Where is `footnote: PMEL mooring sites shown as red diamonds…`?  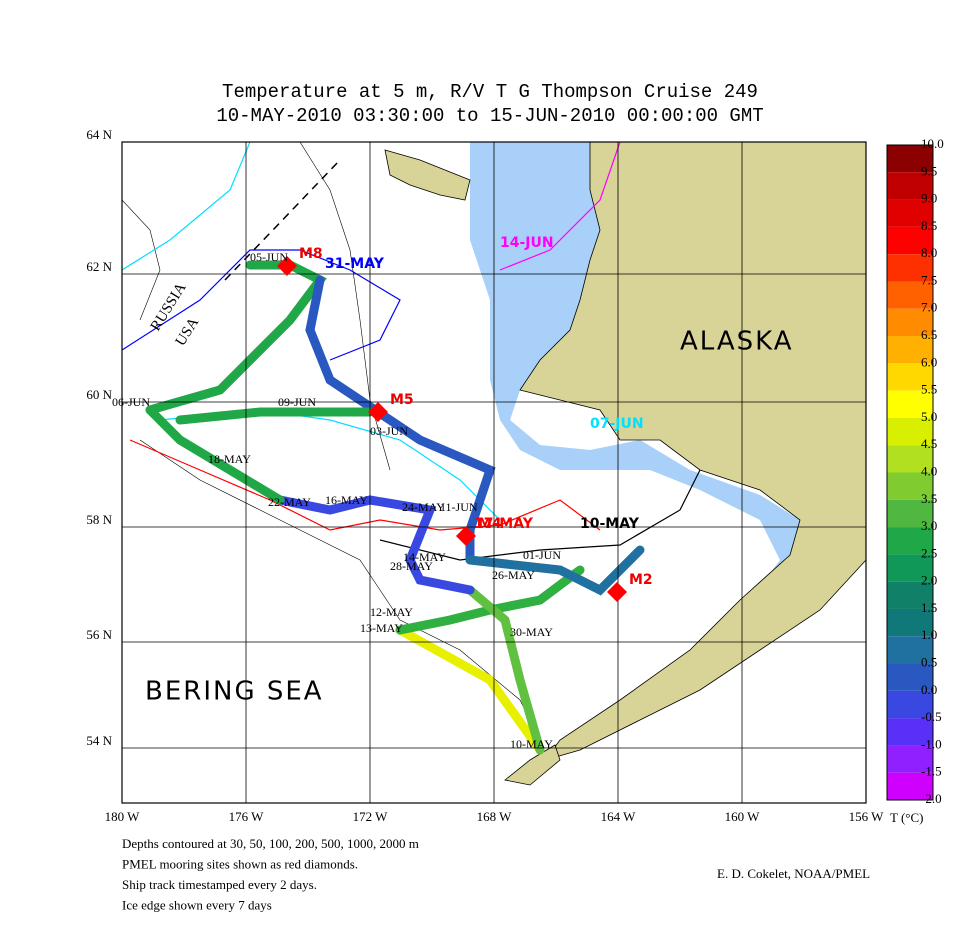 footnote: PMEL mooring sites shown as red diamonds… is located at coordinates (240, 863).